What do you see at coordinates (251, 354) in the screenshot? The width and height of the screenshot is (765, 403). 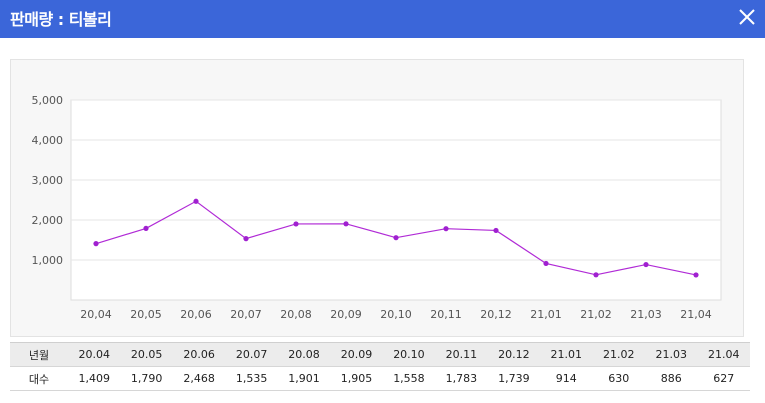 I see `table-header-cell: 20.07` at bounding box center [251, 354].